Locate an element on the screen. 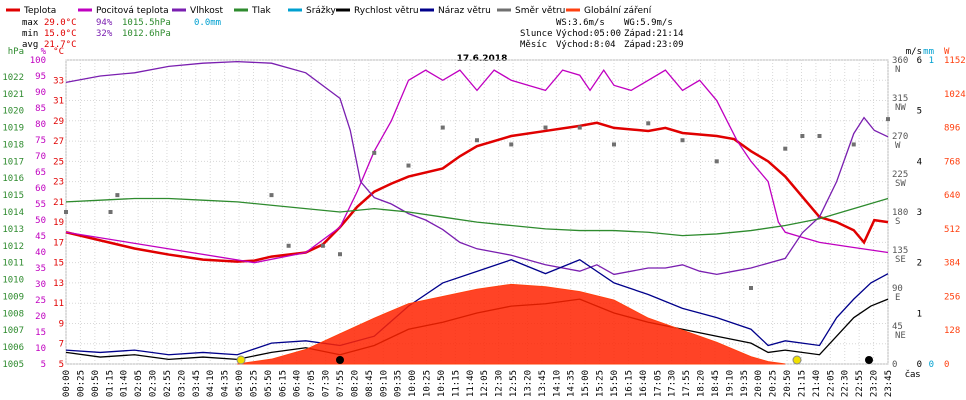  wind-wg: WG:5.9m/s is located at coordinates (648, 23).